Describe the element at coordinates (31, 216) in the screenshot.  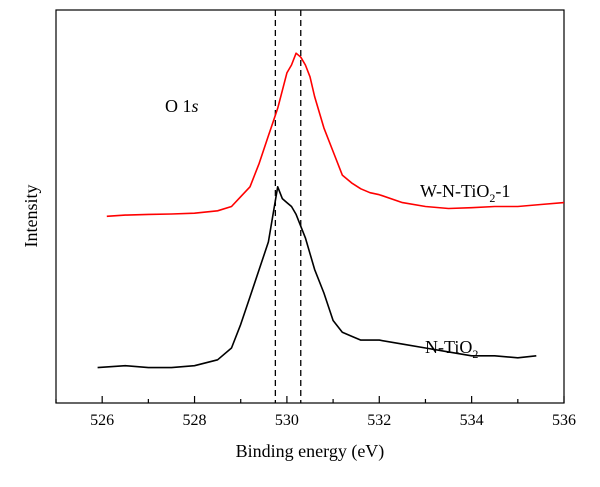
I see `y-axis-title: Intensity` at that location.